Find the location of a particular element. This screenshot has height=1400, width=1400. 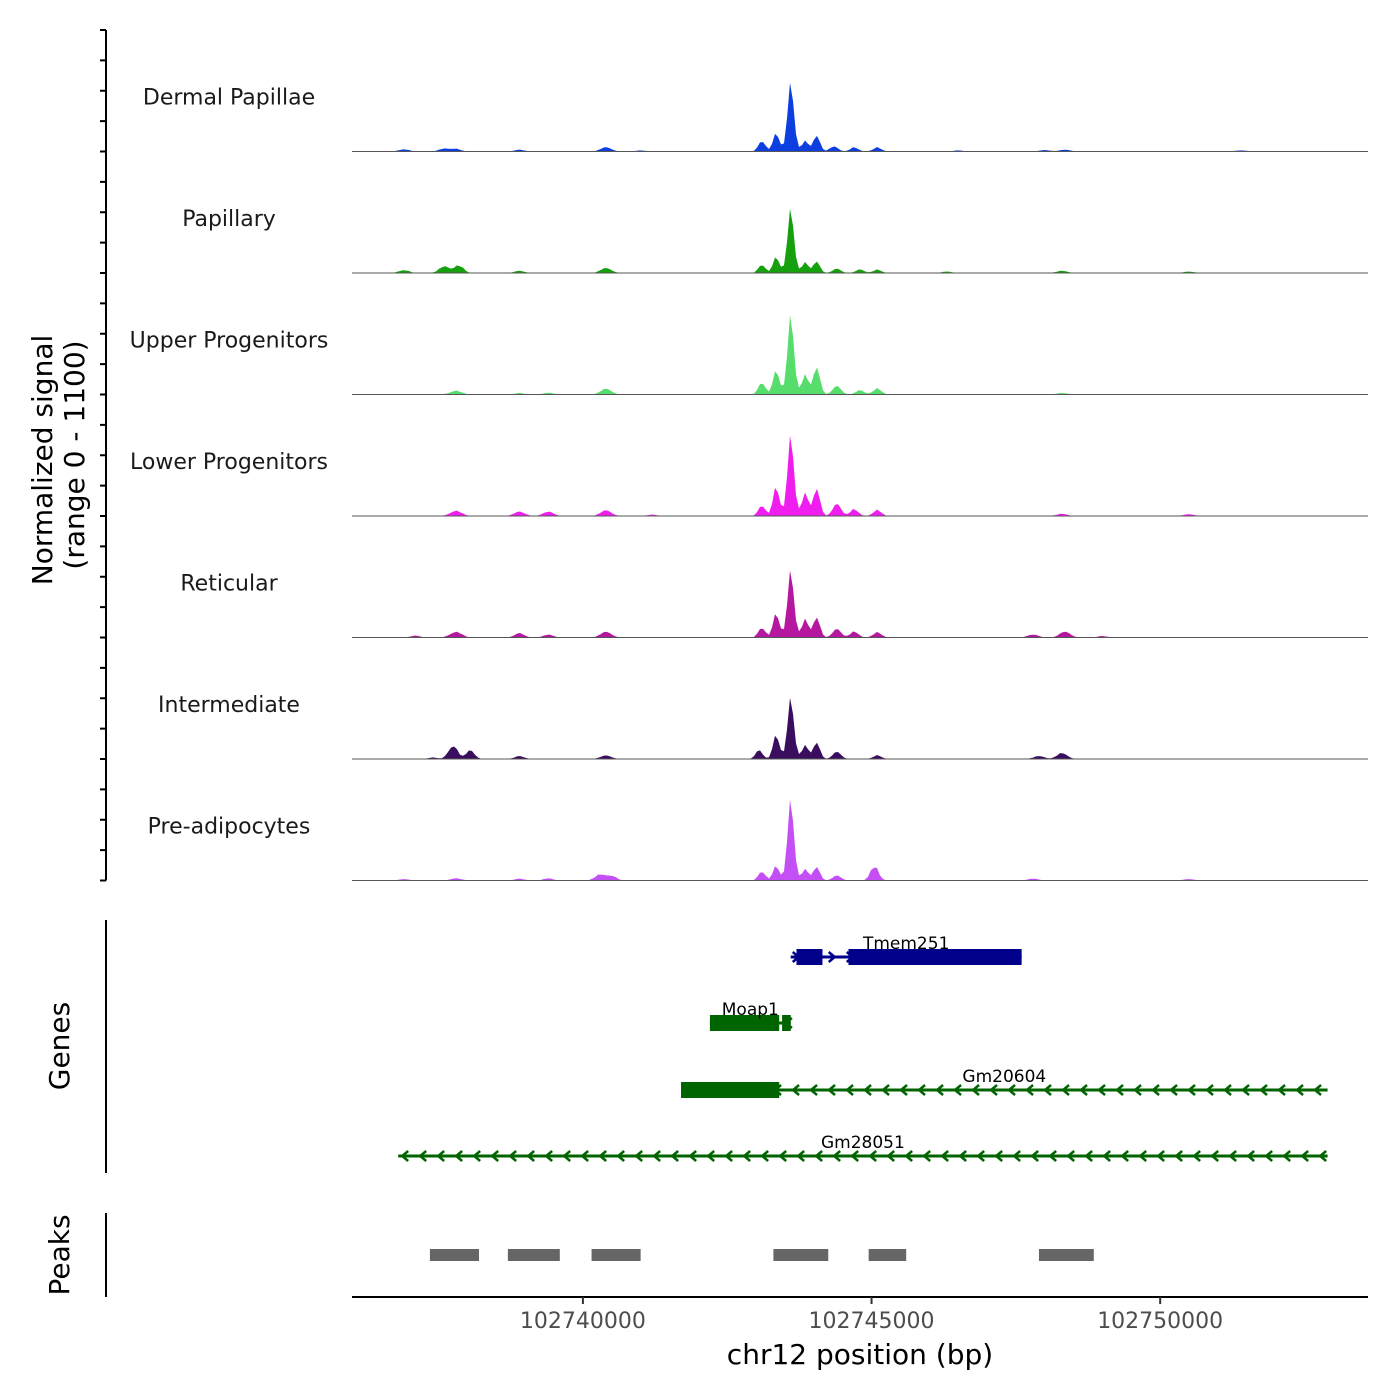

x-axis-title: chr12 position (bp) is located at coordinates (860, 1354).